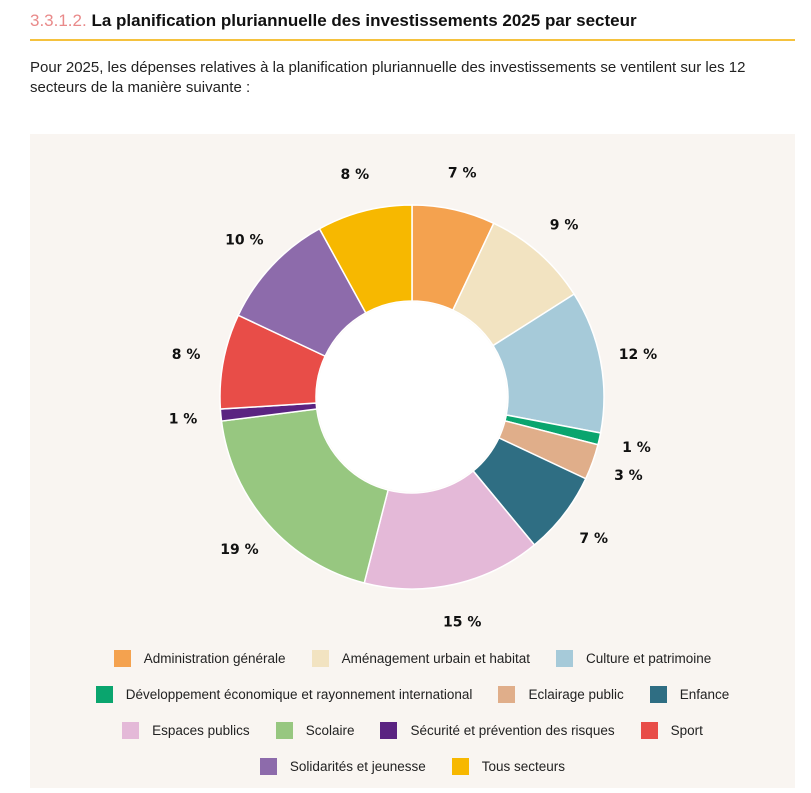 This screenshot has height=793, width=811. Describe the element at coordinates (58, 20) in the screenshot. I see `section-number: 3.3.1.2.` at that location.